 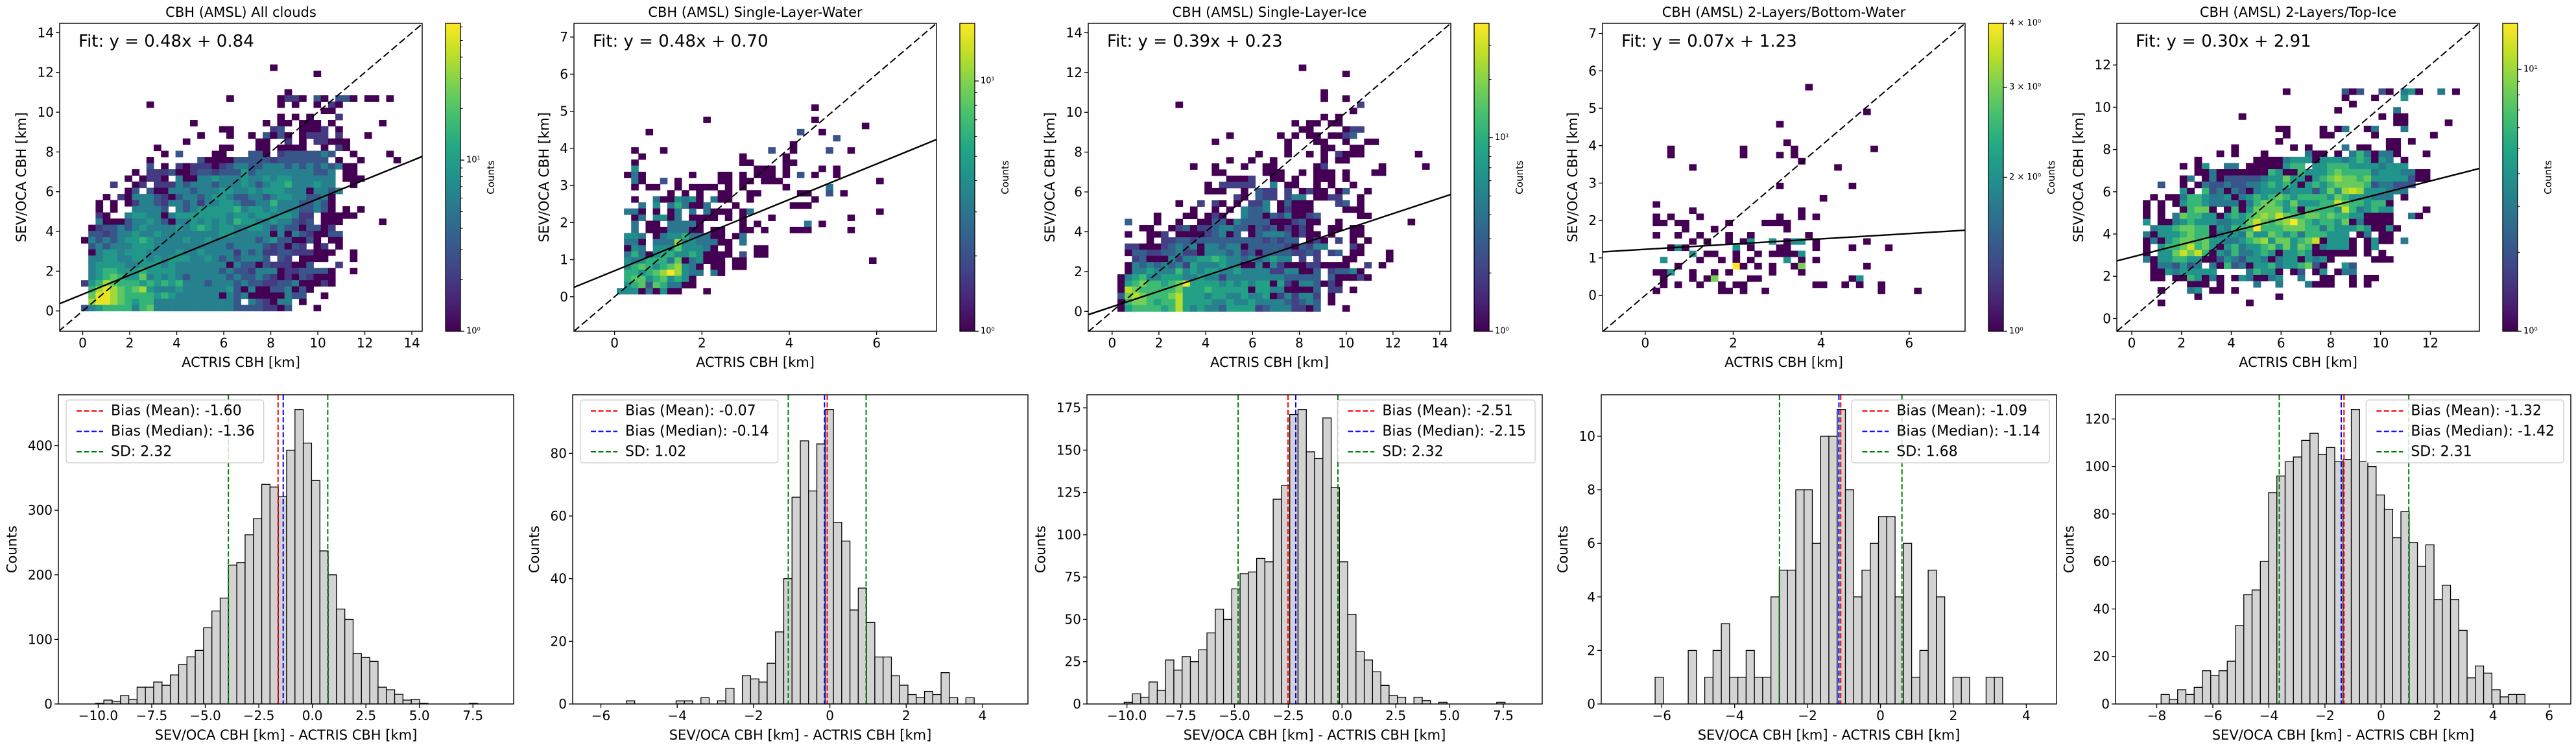 I want to click on x-tick-label: 10, so click(x=1346, y=343).